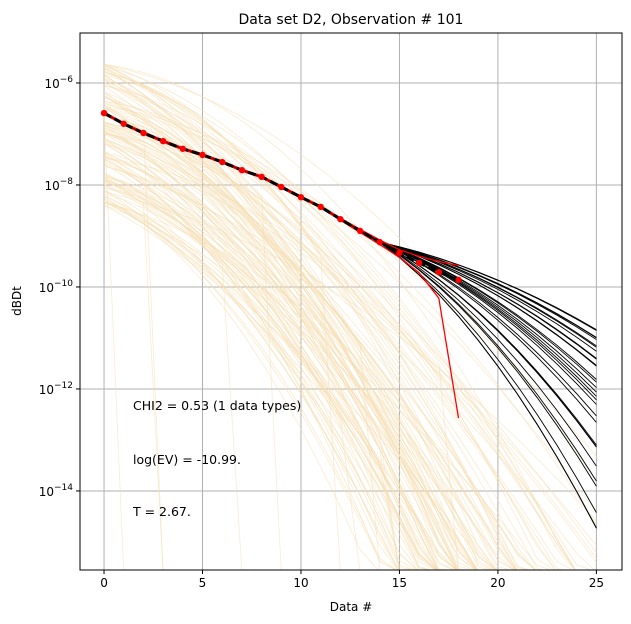  I want to click on annotation-chi2: CHI2 = 0.53 (1 data types), so click(217, 405).